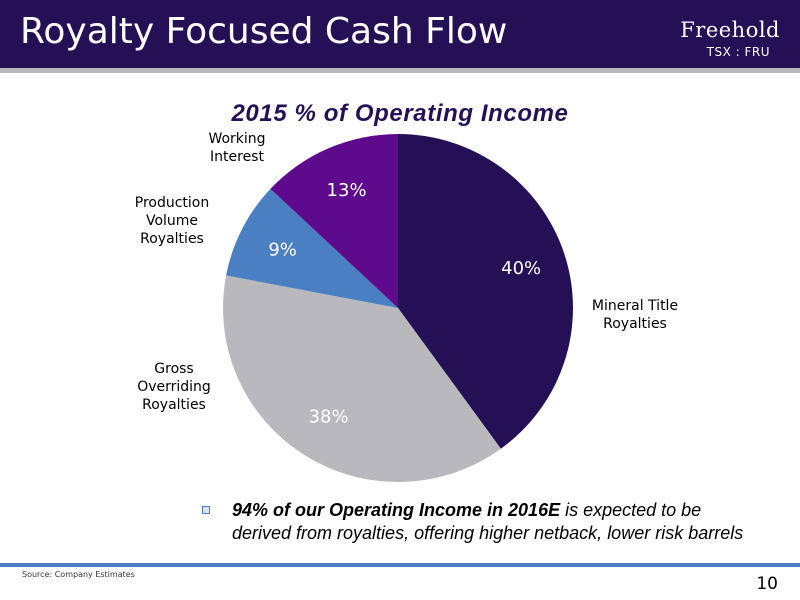 The image size is (800, 600). Describe the element at coordinates (635, 315) in the screenshot. I see `category-label-mineral-title: Mineral Title Royalties` at that location.